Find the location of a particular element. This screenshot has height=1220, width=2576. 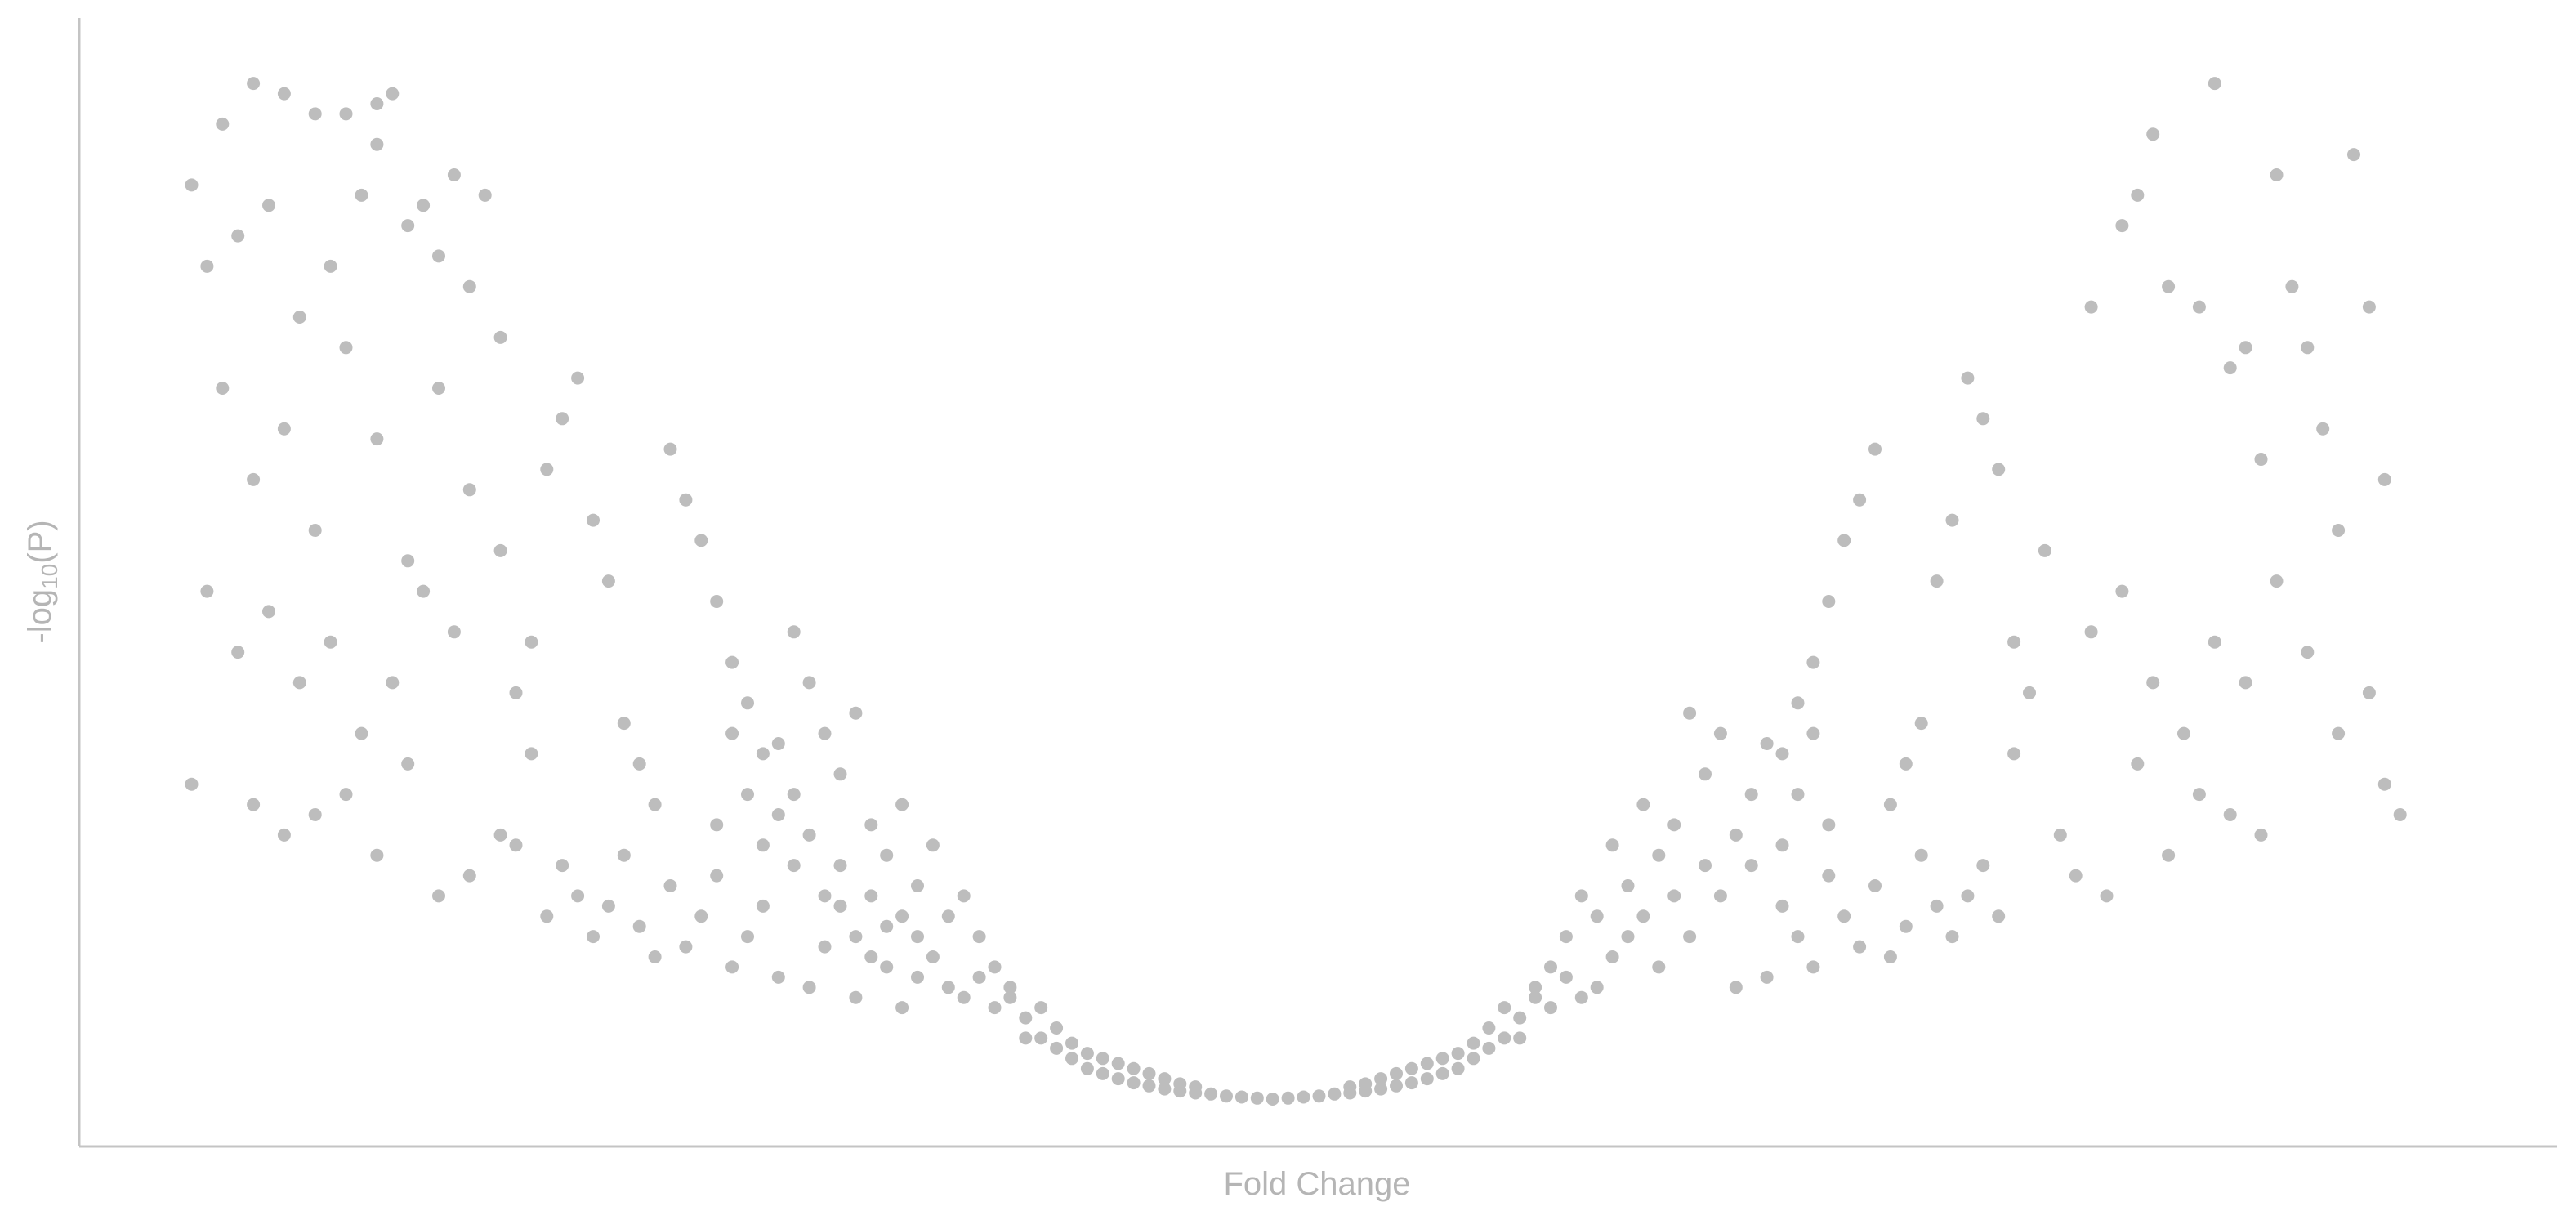

x-axis-label: Fold Change is located at coordinates (1317, 1184).